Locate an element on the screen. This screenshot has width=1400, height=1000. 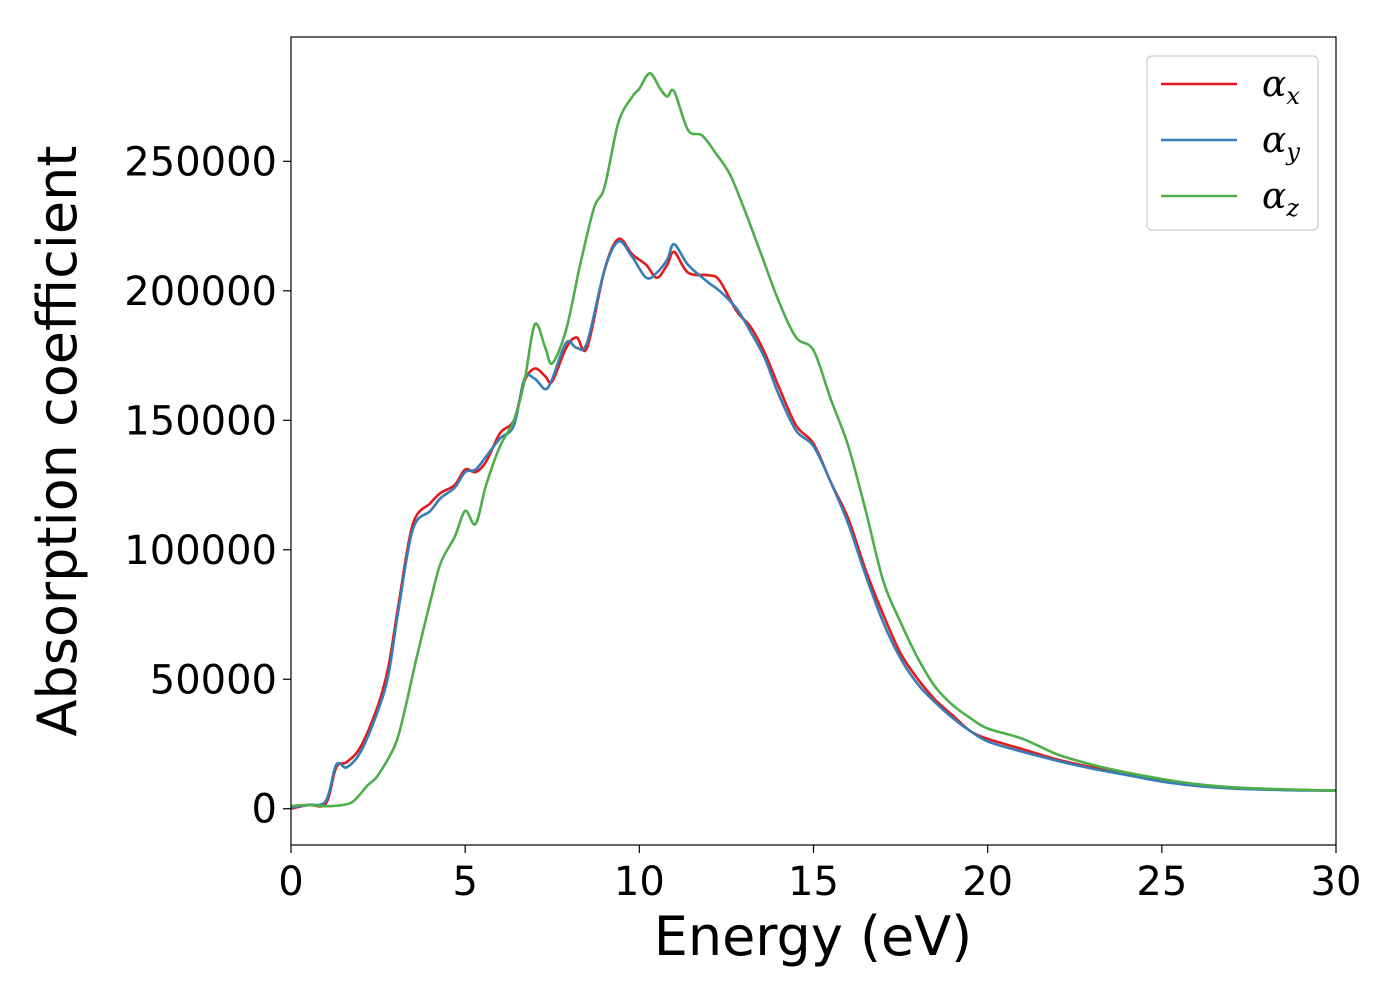
x-tick-label: 10 is located at coordinates (639, 882).